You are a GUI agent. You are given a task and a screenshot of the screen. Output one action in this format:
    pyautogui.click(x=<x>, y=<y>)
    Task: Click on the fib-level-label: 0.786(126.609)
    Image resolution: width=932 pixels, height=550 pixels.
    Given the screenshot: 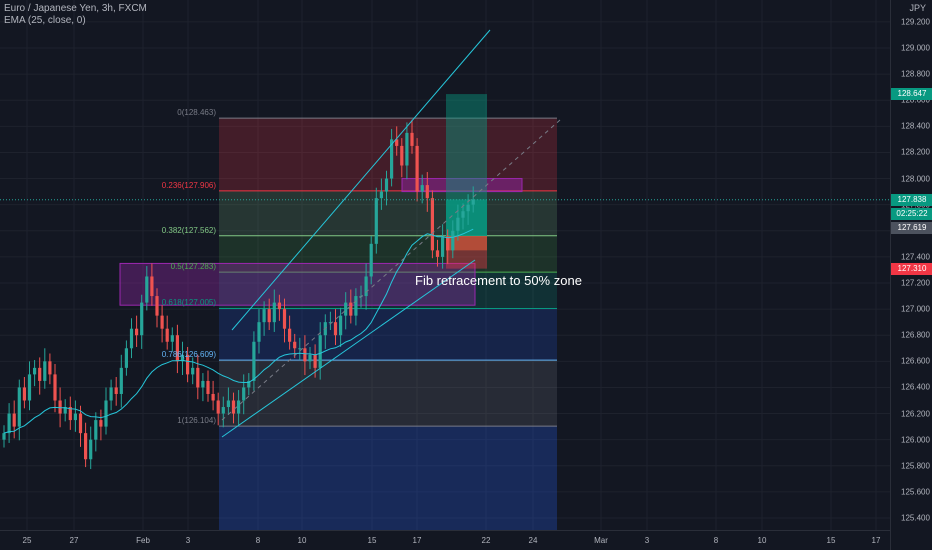 What is the action you would take?
    pyautogui.click(x=188, y=355)
    